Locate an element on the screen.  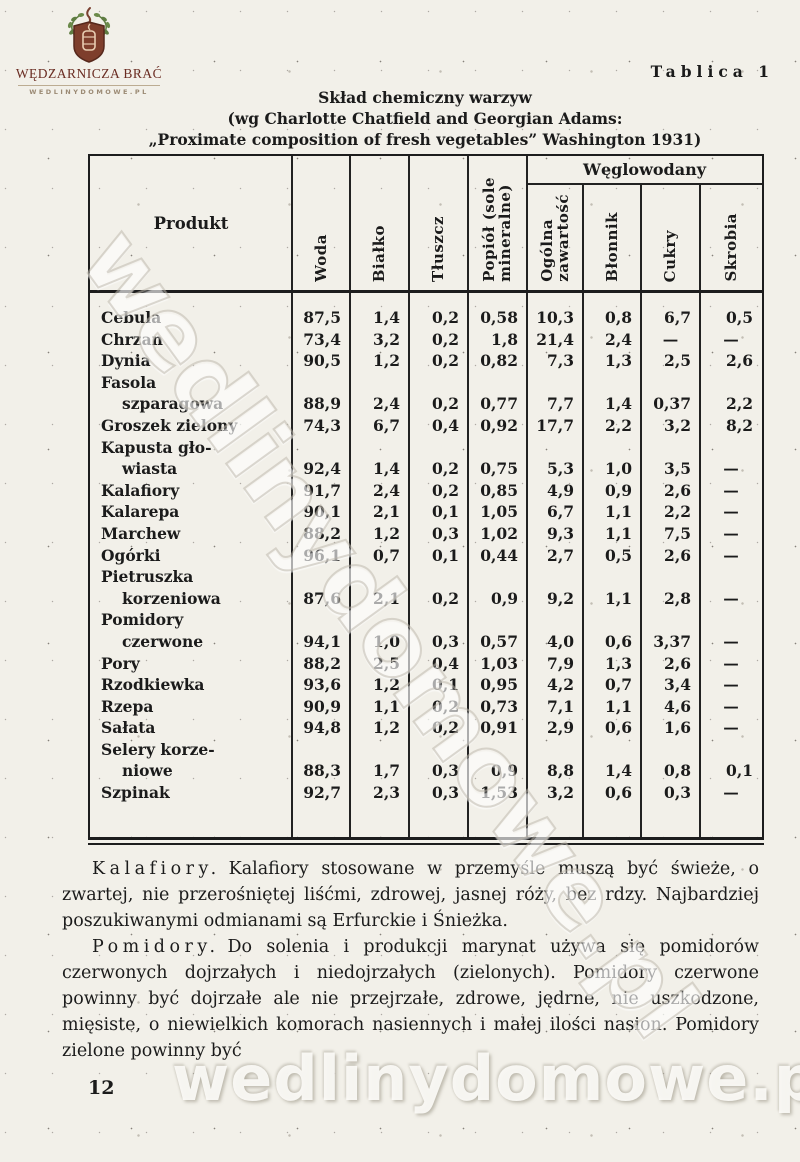
table-row: Ogórki 96,1 0,7 0,1 0,44 2,7 0,5 2,6 — is located at coordinates (426, 556).